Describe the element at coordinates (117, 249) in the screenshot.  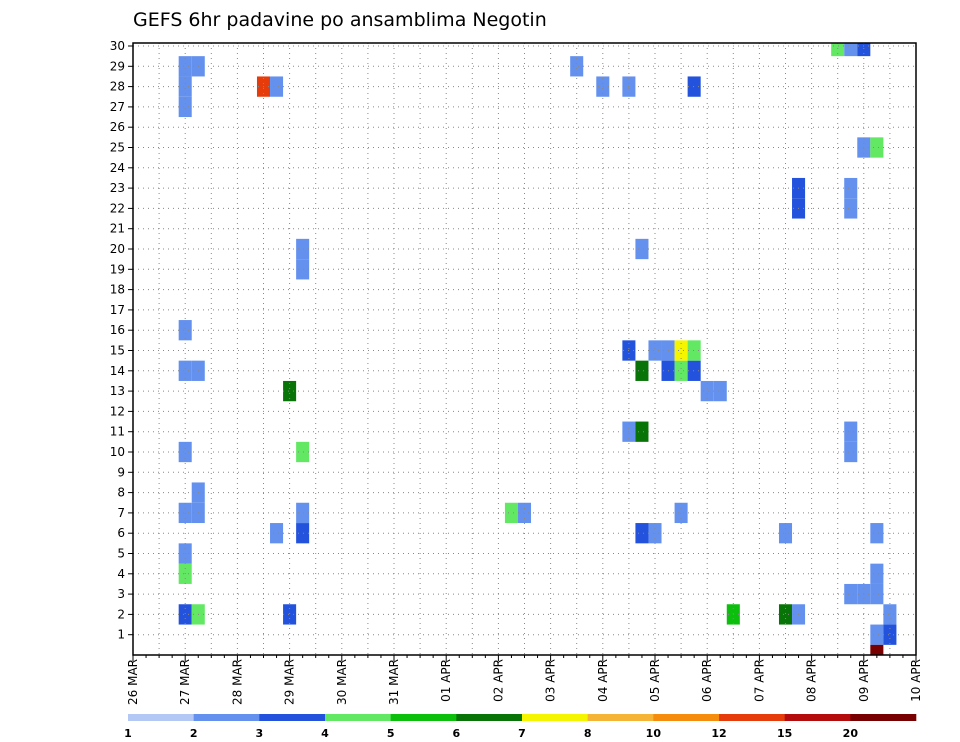
I see `y-tick-label: 20` at that location.